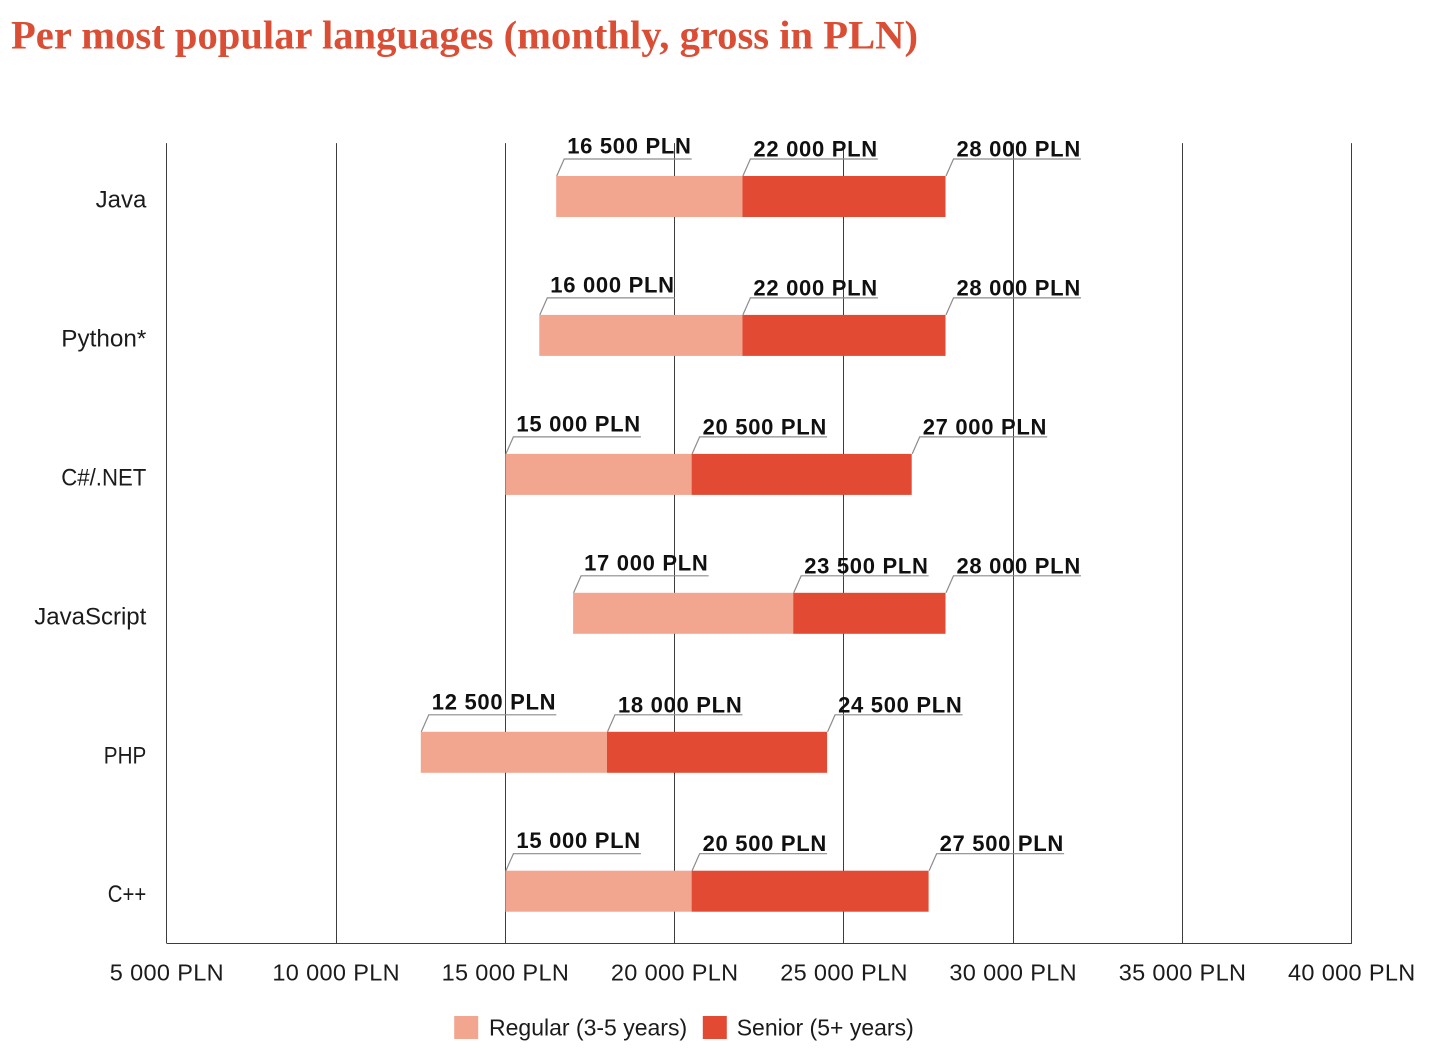 The width and height of the screenshot is (1430, 1063). Describe the element at coordinates (1183, 973) in the screenshot. I see `svg-text: 35 000 PLN` at that location.